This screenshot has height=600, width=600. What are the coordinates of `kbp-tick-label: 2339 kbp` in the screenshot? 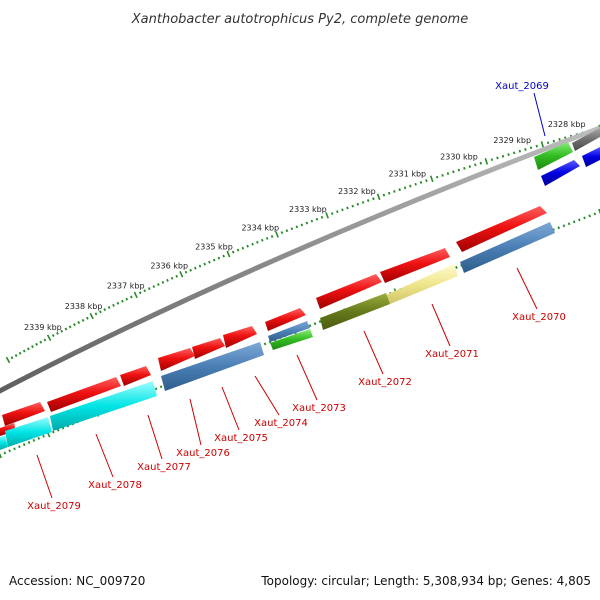 It's located at (43, 327).